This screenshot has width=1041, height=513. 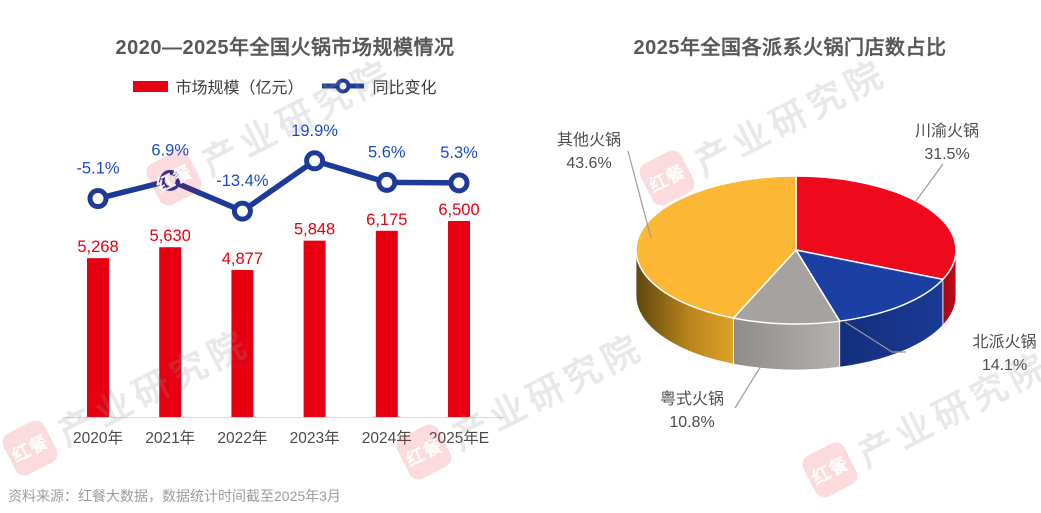 I want to click on line-series-swatch-icon, so click(x=342, y=86).